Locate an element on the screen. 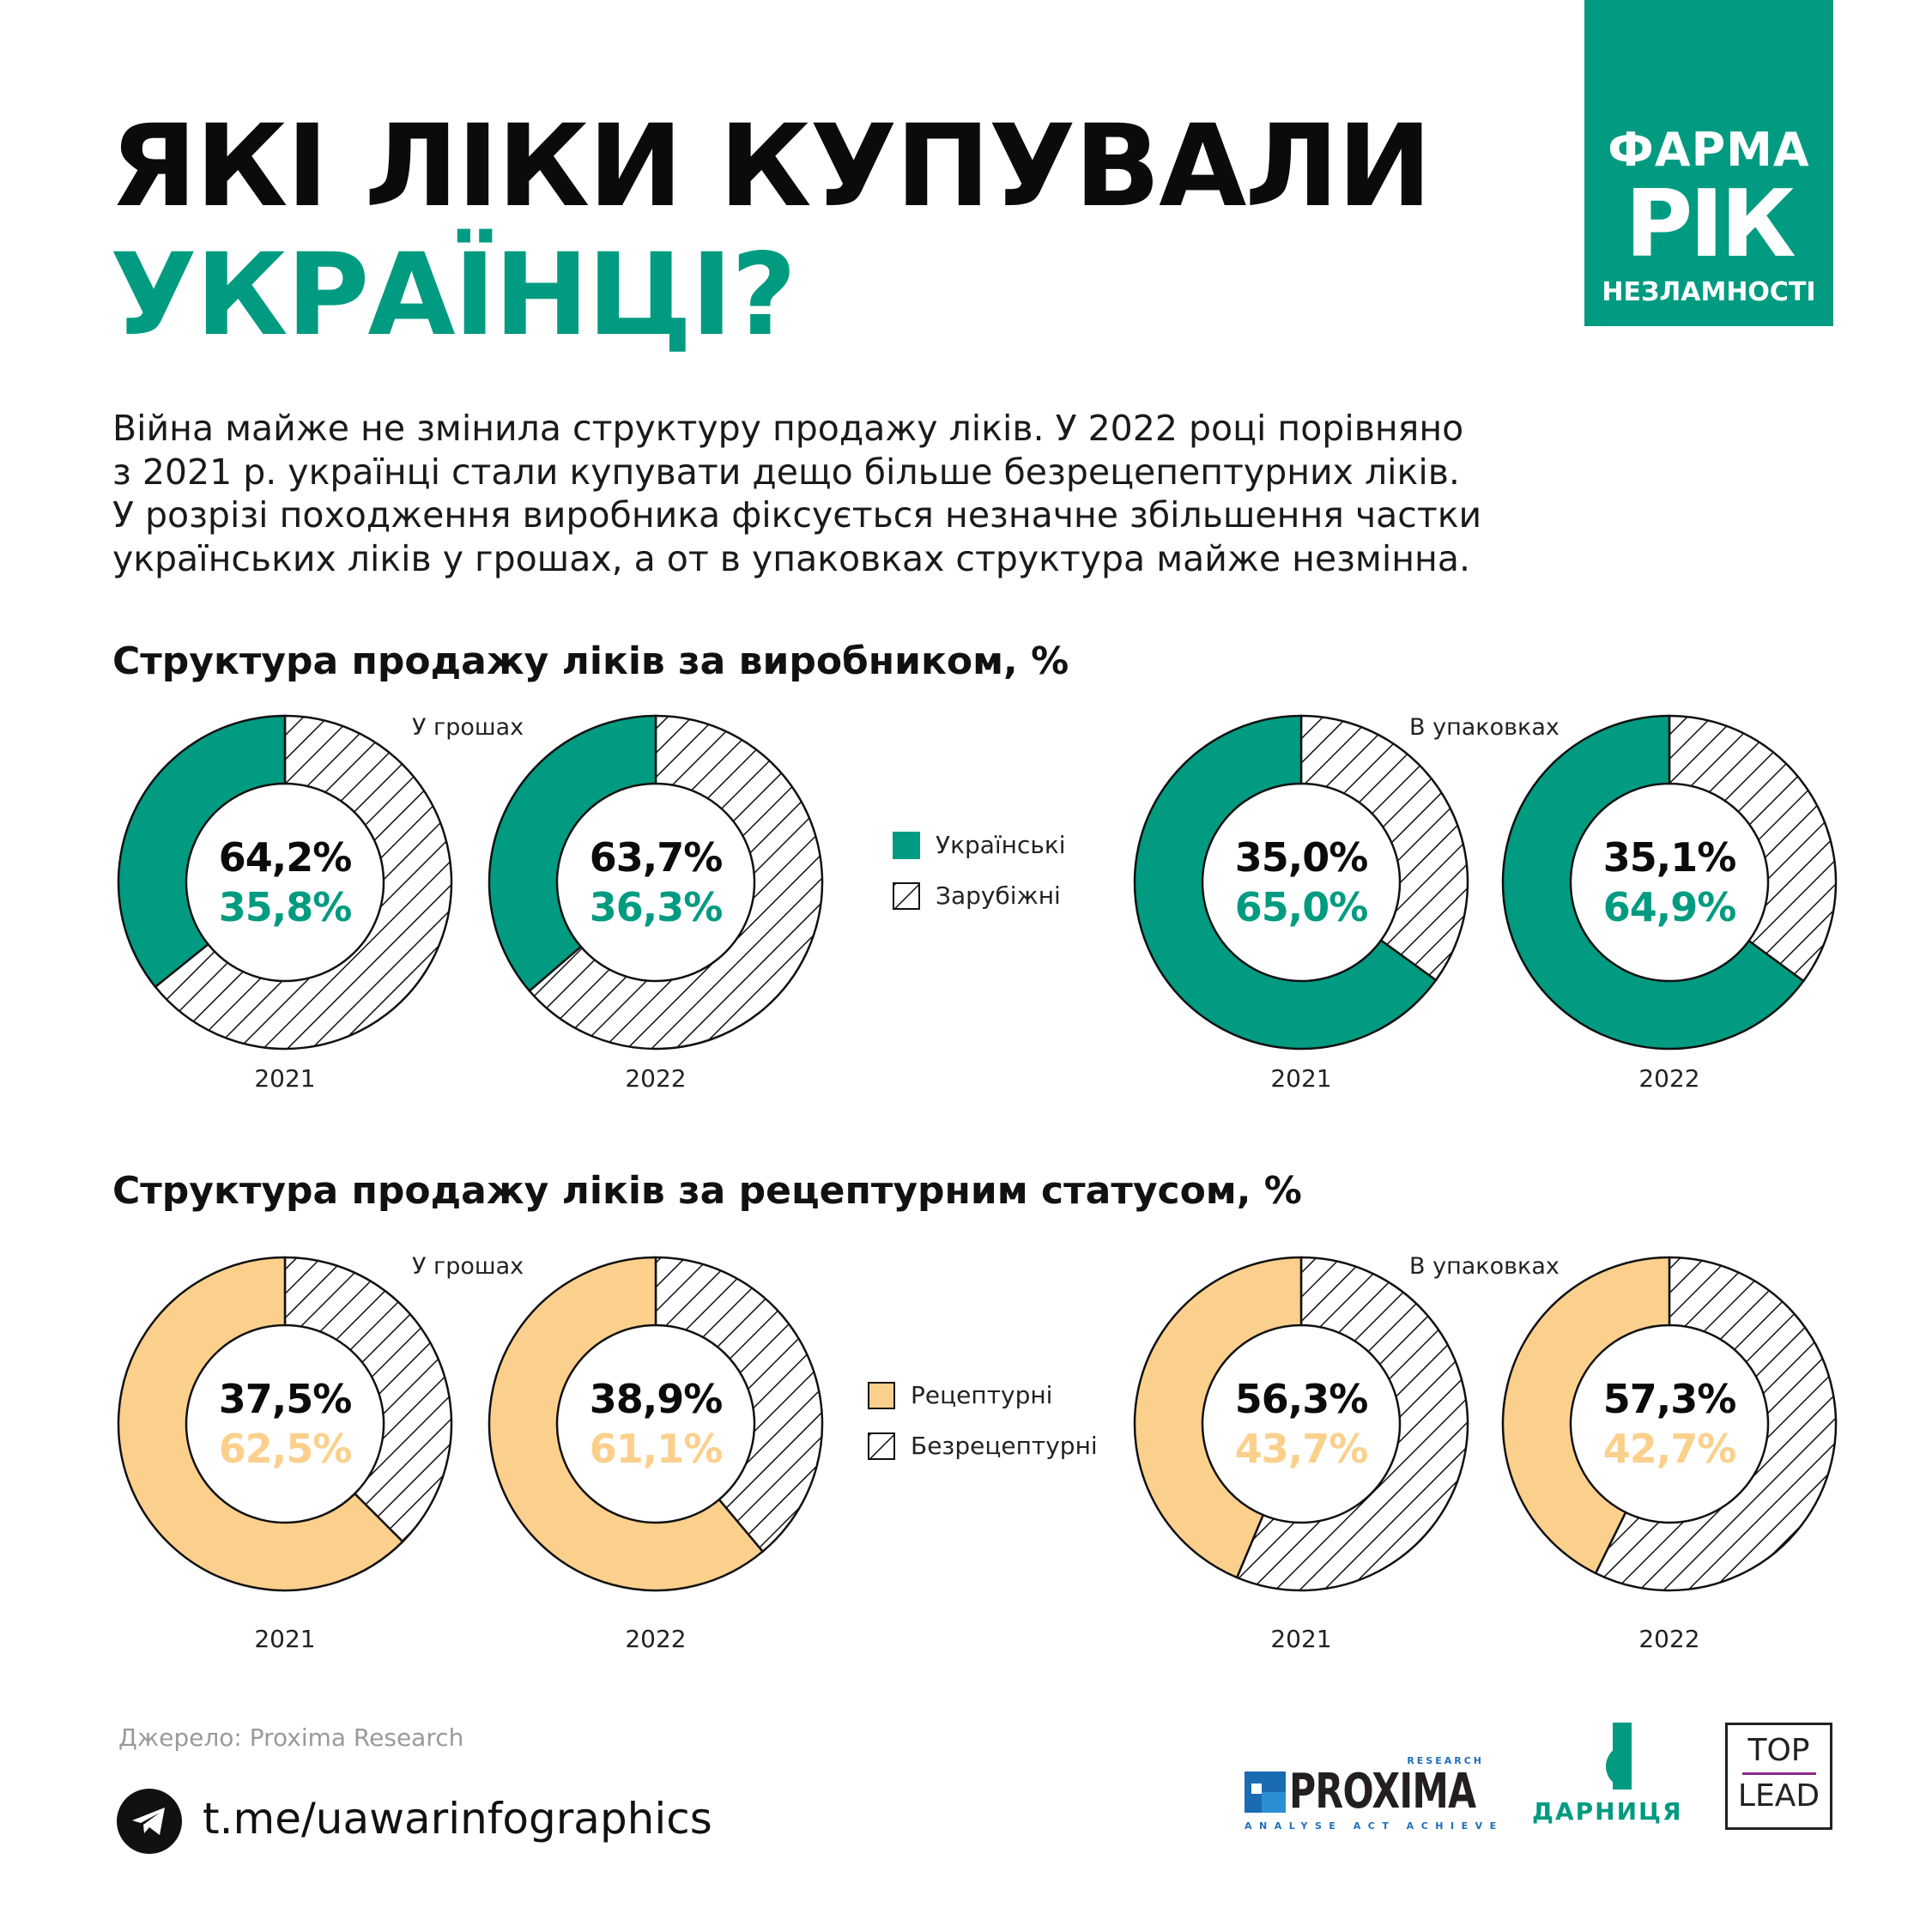 The width and height of the screenshot is (1932, 1932). title-line-1: ЯКІ ЛІКИ КУПУВАЛИ is located at coordinates (771, 167).